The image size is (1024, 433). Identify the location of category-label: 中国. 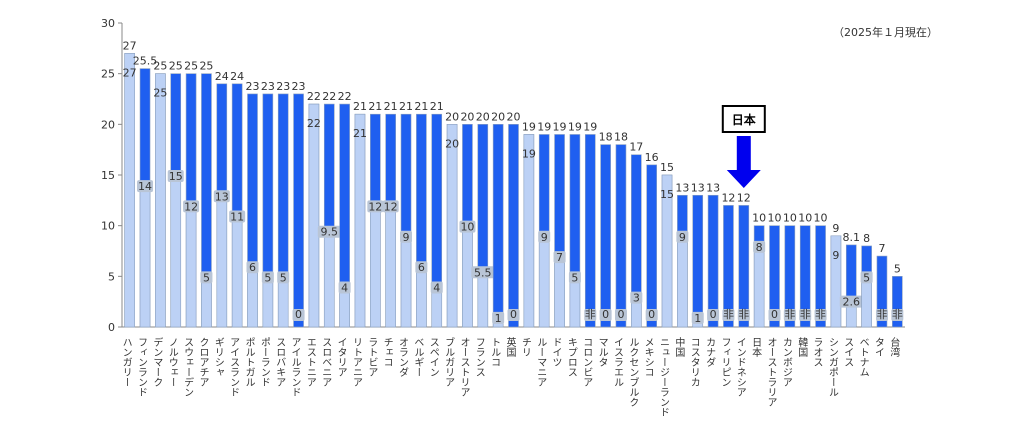
(679, 347).